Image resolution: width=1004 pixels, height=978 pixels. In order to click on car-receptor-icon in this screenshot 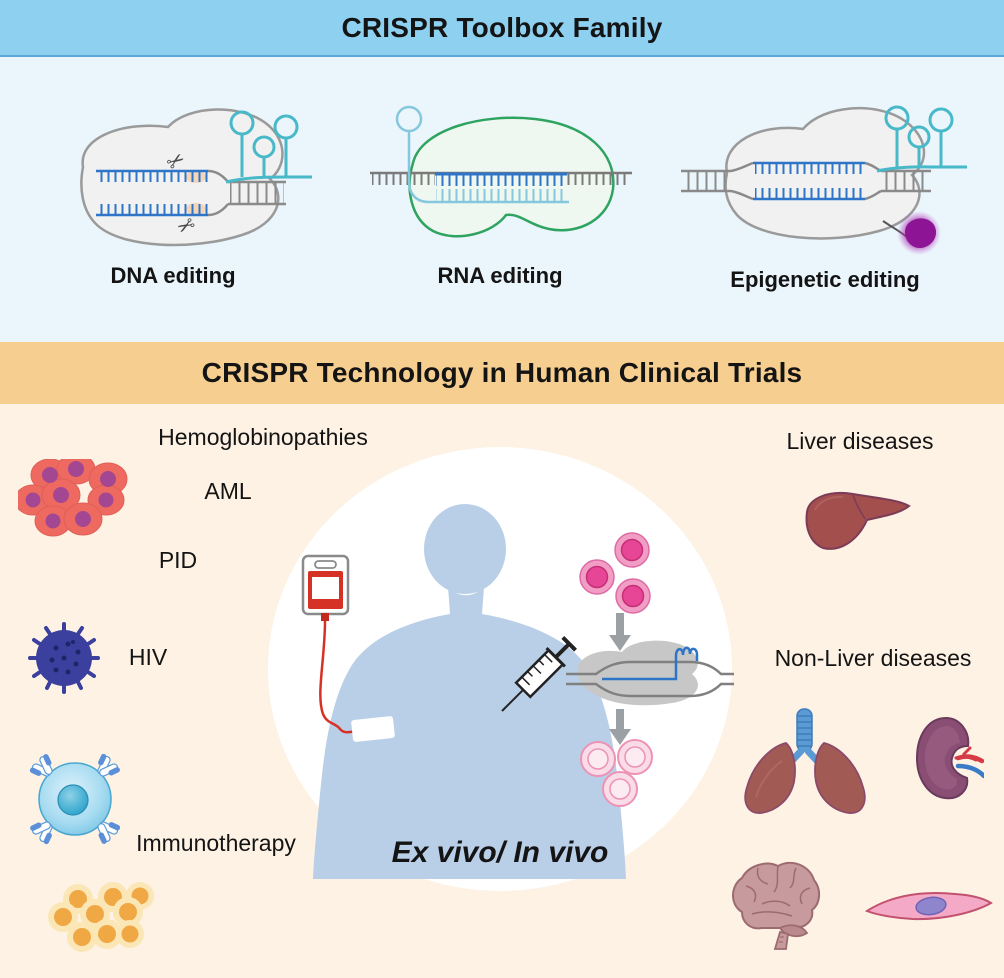, I will do `click(75, 799)`.